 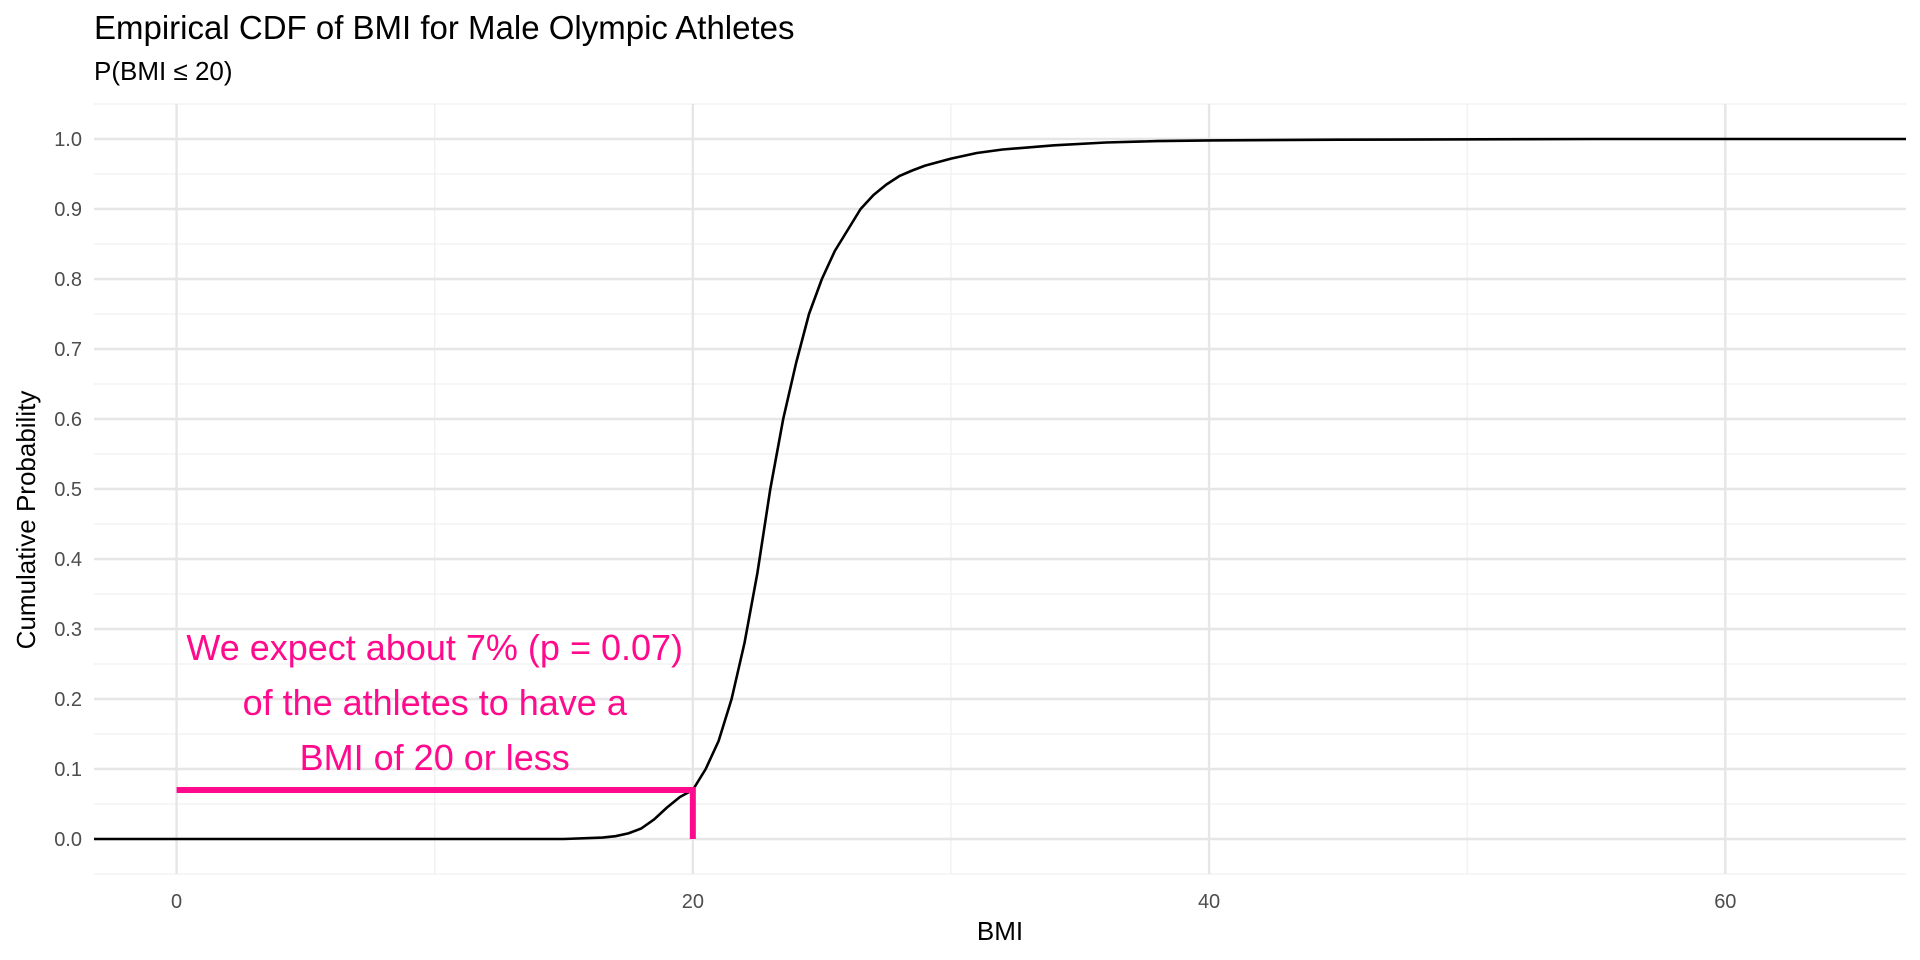 What do you see at coordinates (436, 813) in the screenshot?
I see `highlight-layer` at bounding box center [436, 813].